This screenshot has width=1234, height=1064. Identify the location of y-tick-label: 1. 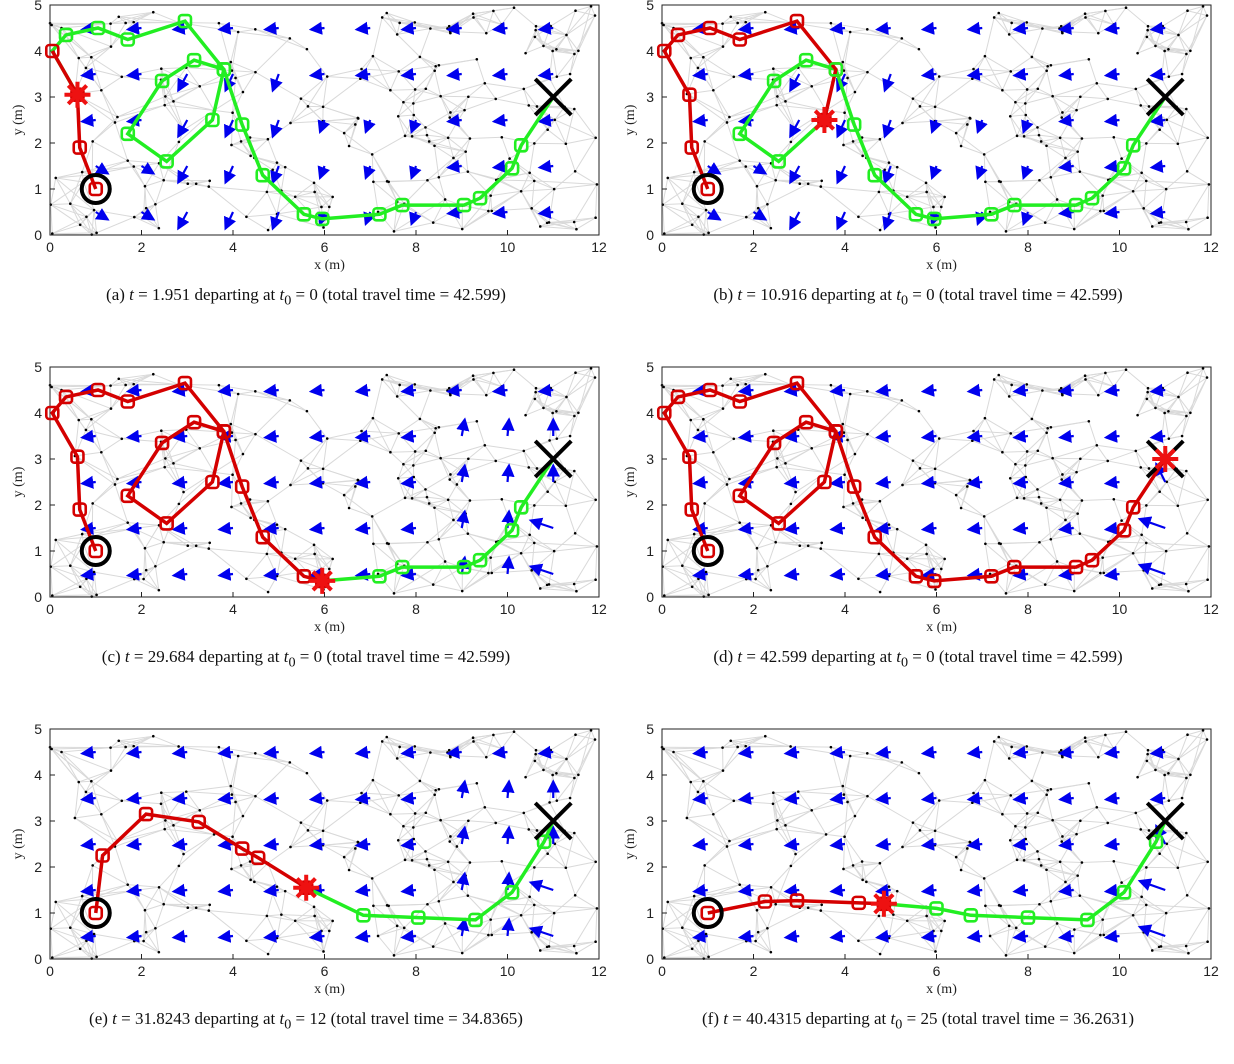
(38, 551).